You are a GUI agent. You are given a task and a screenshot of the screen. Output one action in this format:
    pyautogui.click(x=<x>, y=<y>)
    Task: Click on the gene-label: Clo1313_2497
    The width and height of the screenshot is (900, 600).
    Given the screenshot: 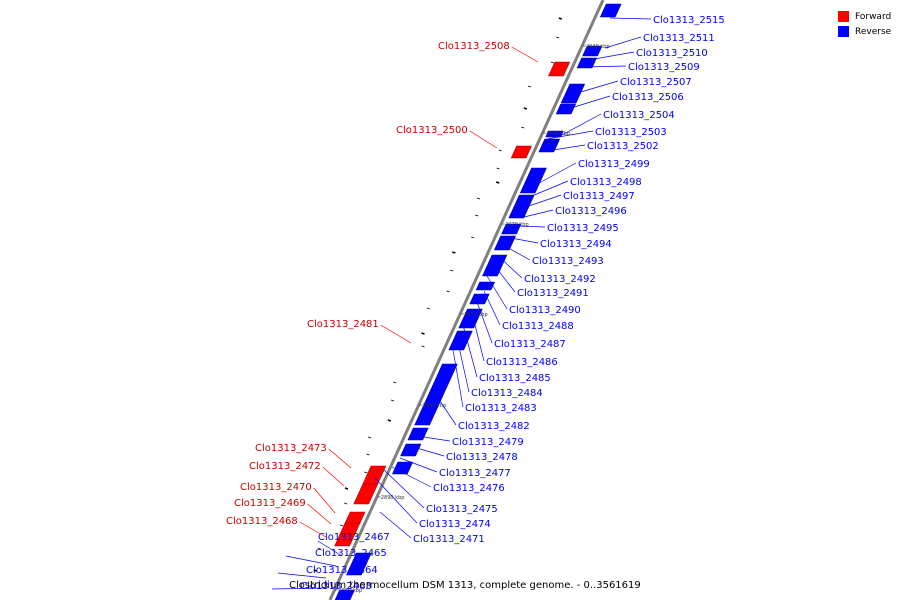 What is the action you would take?
    pyautogui.click(x=599, y=196)
    